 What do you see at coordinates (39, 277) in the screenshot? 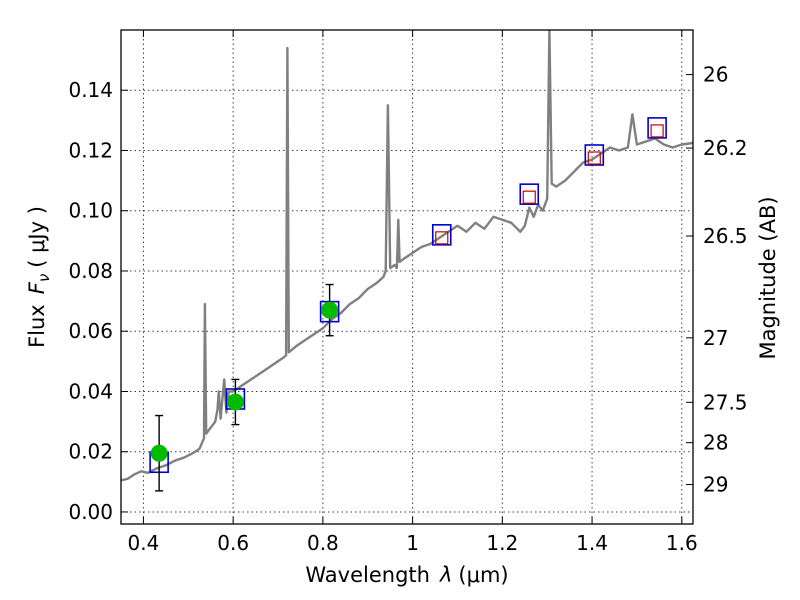
I see `y-axis-title: FluxFν( μJy )` at bounding box center [39, 277].